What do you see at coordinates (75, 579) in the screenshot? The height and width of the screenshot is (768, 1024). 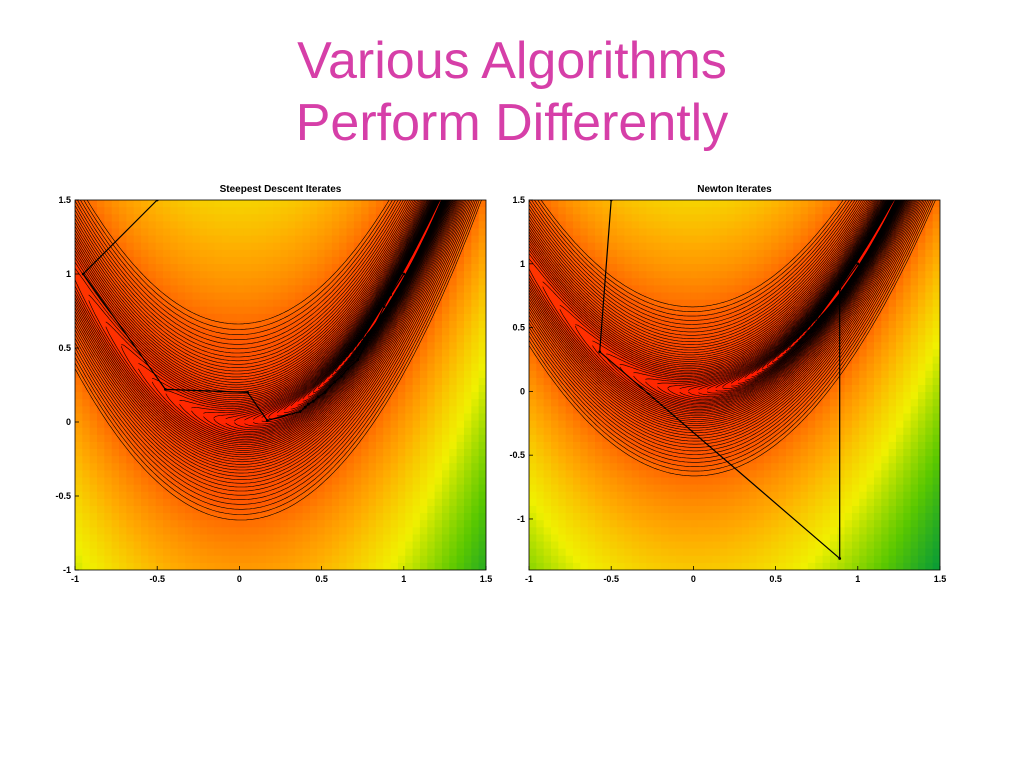 I see `x-tick-label: -1` at bounding box center [75, 579].